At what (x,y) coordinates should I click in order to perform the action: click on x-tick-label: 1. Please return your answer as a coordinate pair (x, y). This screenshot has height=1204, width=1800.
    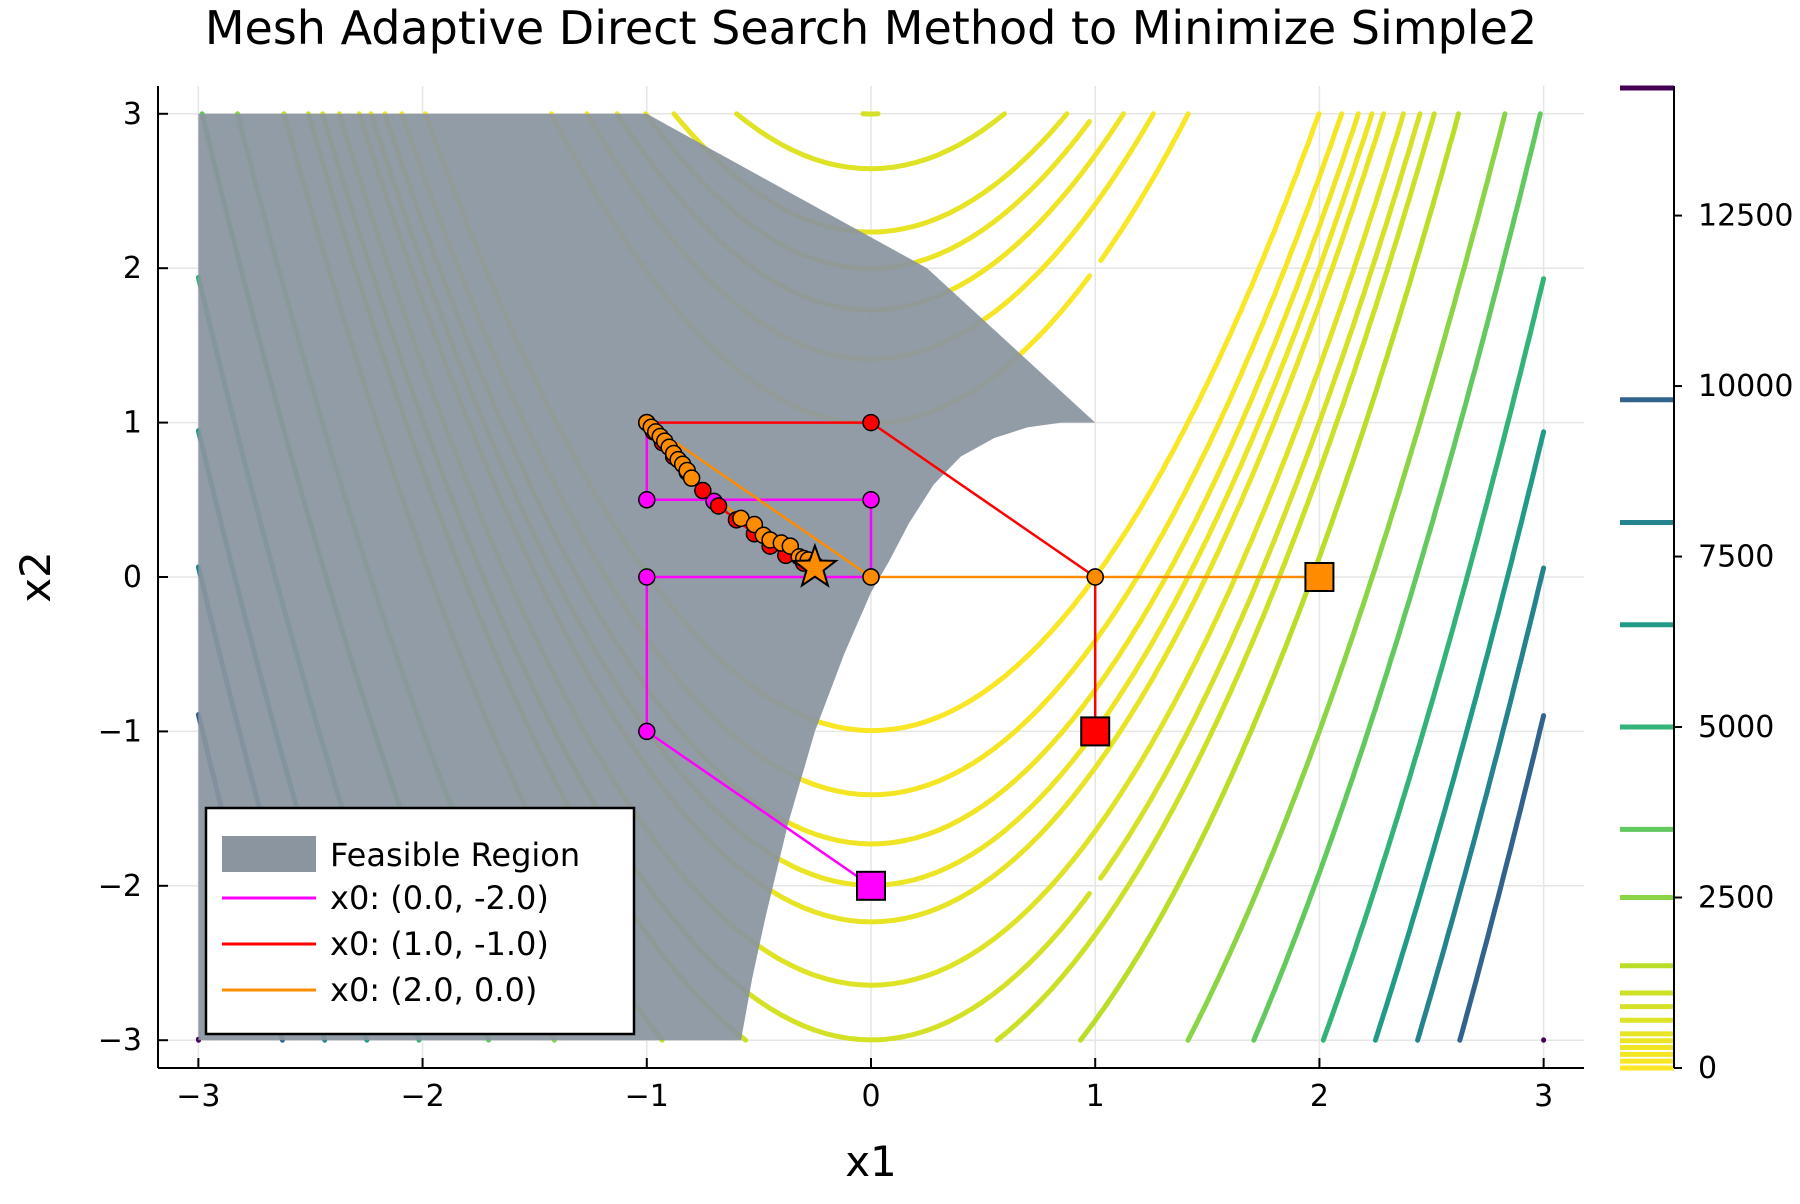
    Looking at the image, I should click on (1095, 1096).